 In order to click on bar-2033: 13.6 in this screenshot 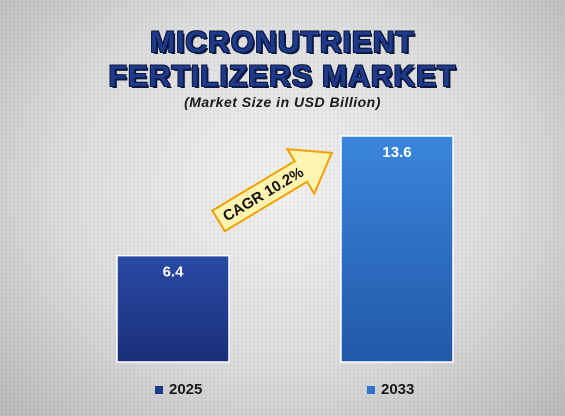, I will do `click(397, 249)`.